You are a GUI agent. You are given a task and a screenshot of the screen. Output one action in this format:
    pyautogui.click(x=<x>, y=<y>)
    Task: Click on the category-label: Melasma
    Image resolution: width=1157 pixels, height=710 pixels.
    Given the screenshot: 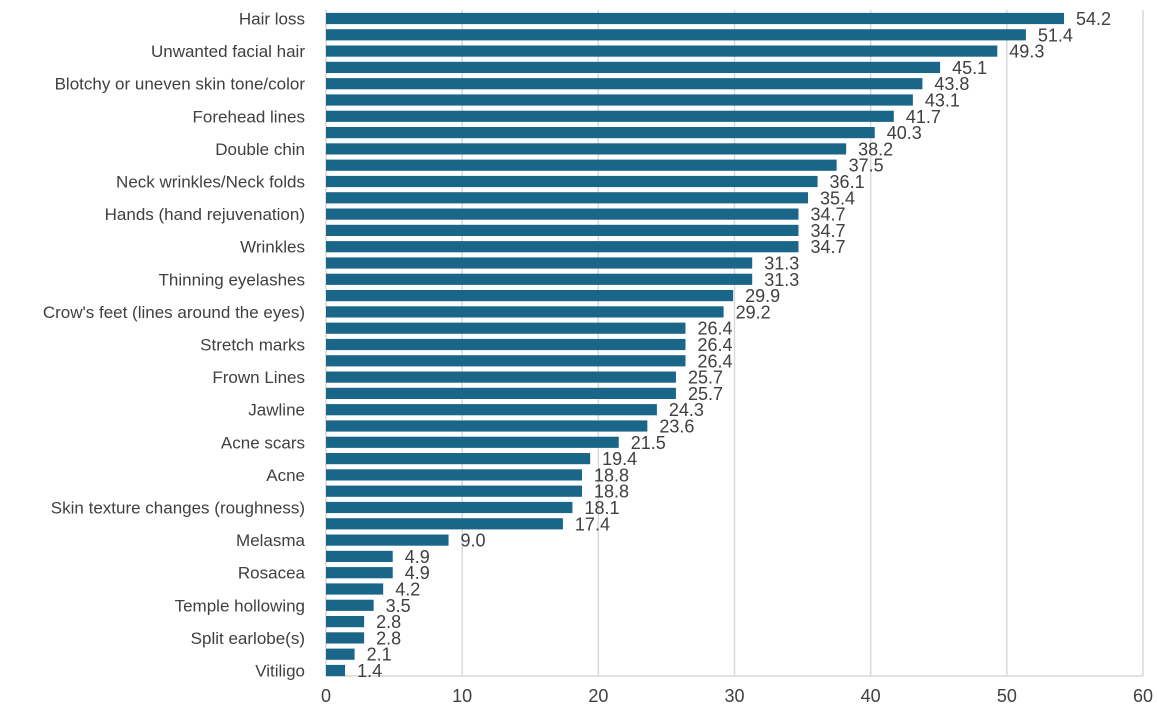 What is the action you would take?
    pyautogui.click(x=271, y=540)
    